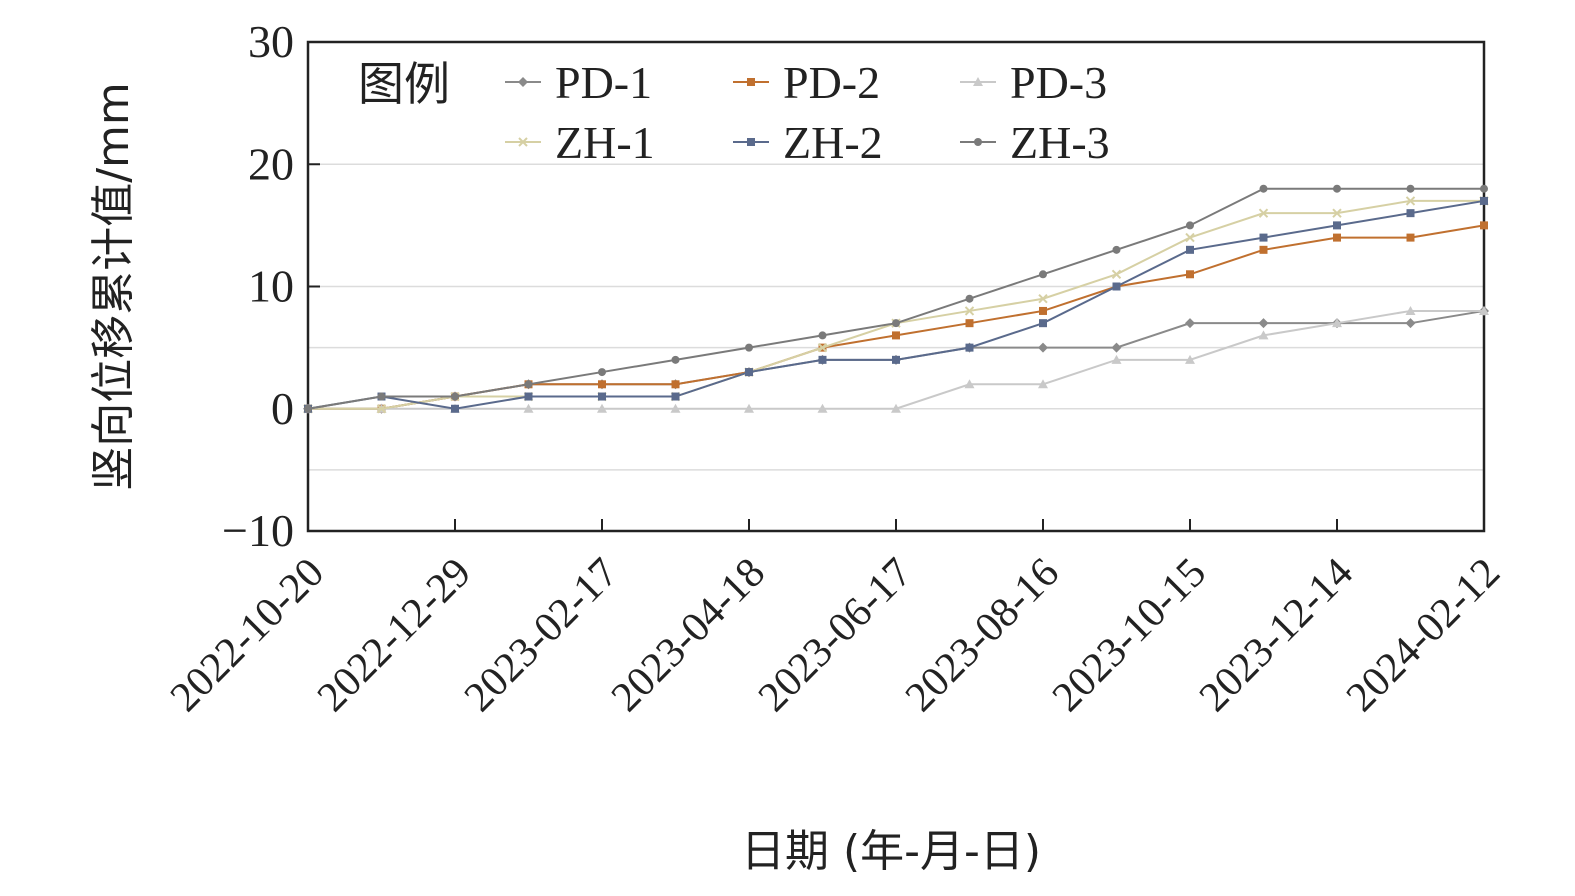  Describe the element at coordinates (271, 286) in the screenshot. I see `y-tick-label: 10` at that location.